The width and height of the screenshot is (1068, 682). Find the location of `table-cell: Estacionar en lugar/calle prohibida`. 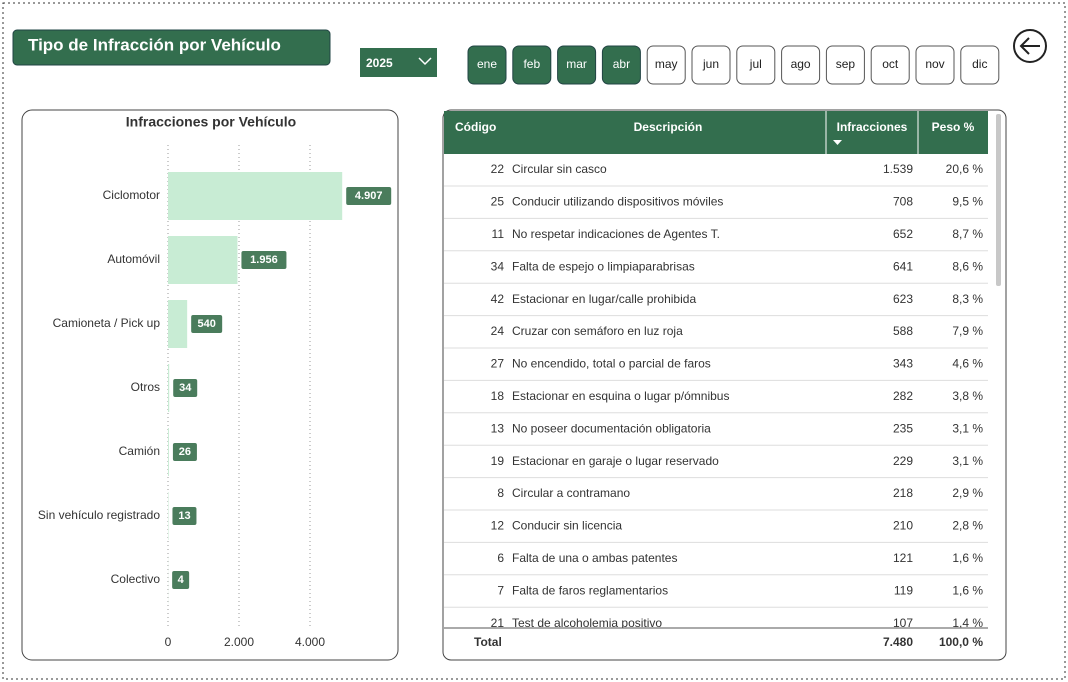

table-cell: Estacionar en lugar/calle prohibida is located at coordinates (604, 299).